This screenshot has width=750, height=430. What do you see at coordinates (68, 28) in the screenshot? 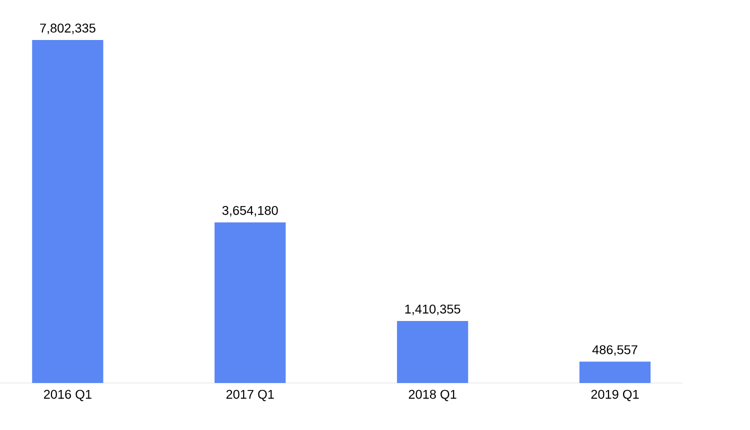
I see `data-label: 7,802,335` at bounding box center [68, 28].